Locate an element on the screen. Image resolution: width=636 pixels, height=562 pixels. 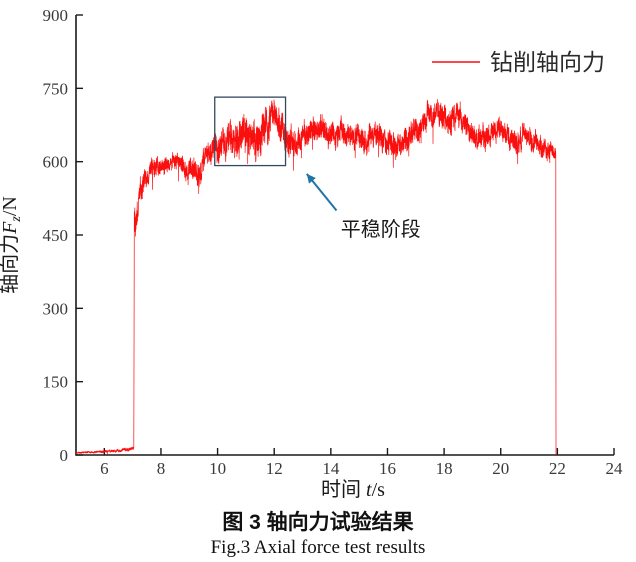
y-axis-label: 轴向力Fz/N is located at coordinates (12, 245).